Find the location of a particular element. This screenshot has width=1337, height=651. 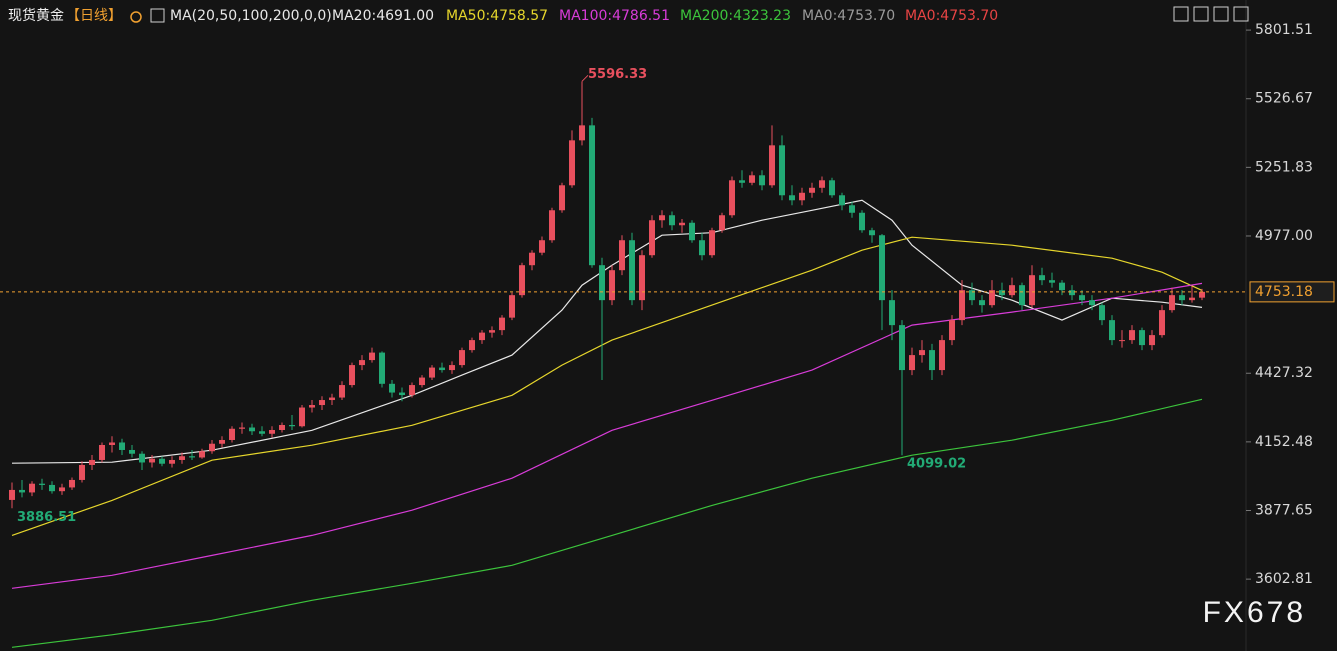

settings-icon is located at coordinates (136, 17).